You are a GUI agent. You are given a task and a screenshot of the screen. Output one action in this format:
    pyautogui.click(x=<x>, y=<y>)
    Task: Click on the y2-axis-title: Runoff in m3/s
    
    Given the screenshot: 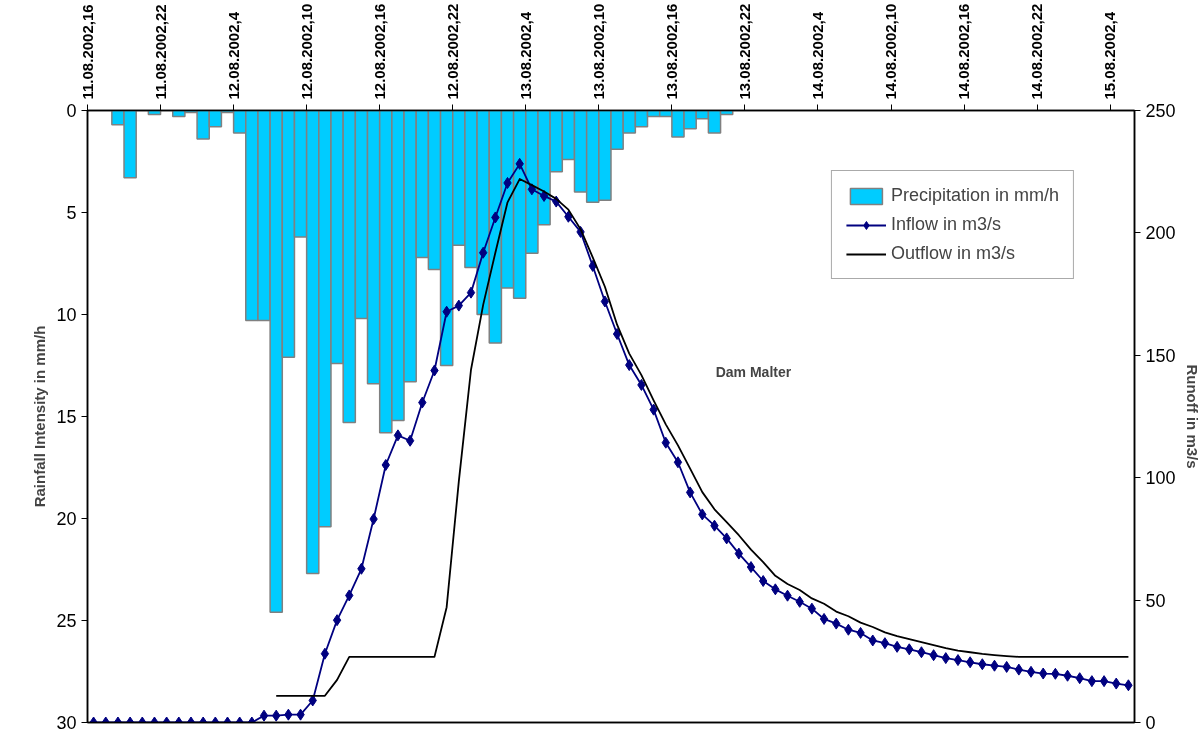 What is the action you would take?
    pyautogui.click(x=1192, y=416)
    